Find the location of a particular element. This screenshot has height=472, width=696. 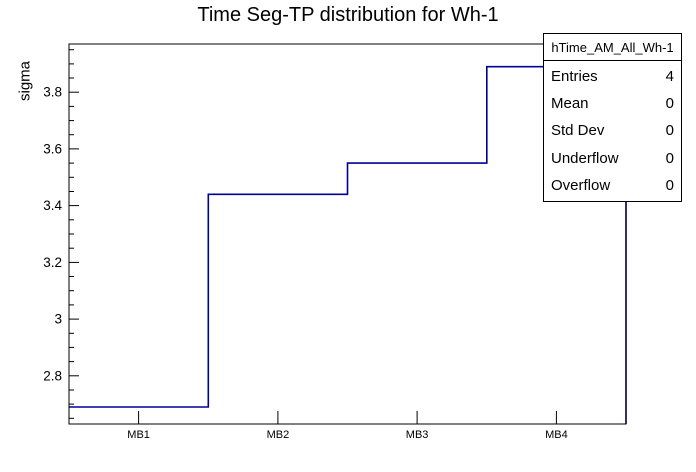

stat-row-underflow: Underflow 0 is located at coordinates (612, 158).